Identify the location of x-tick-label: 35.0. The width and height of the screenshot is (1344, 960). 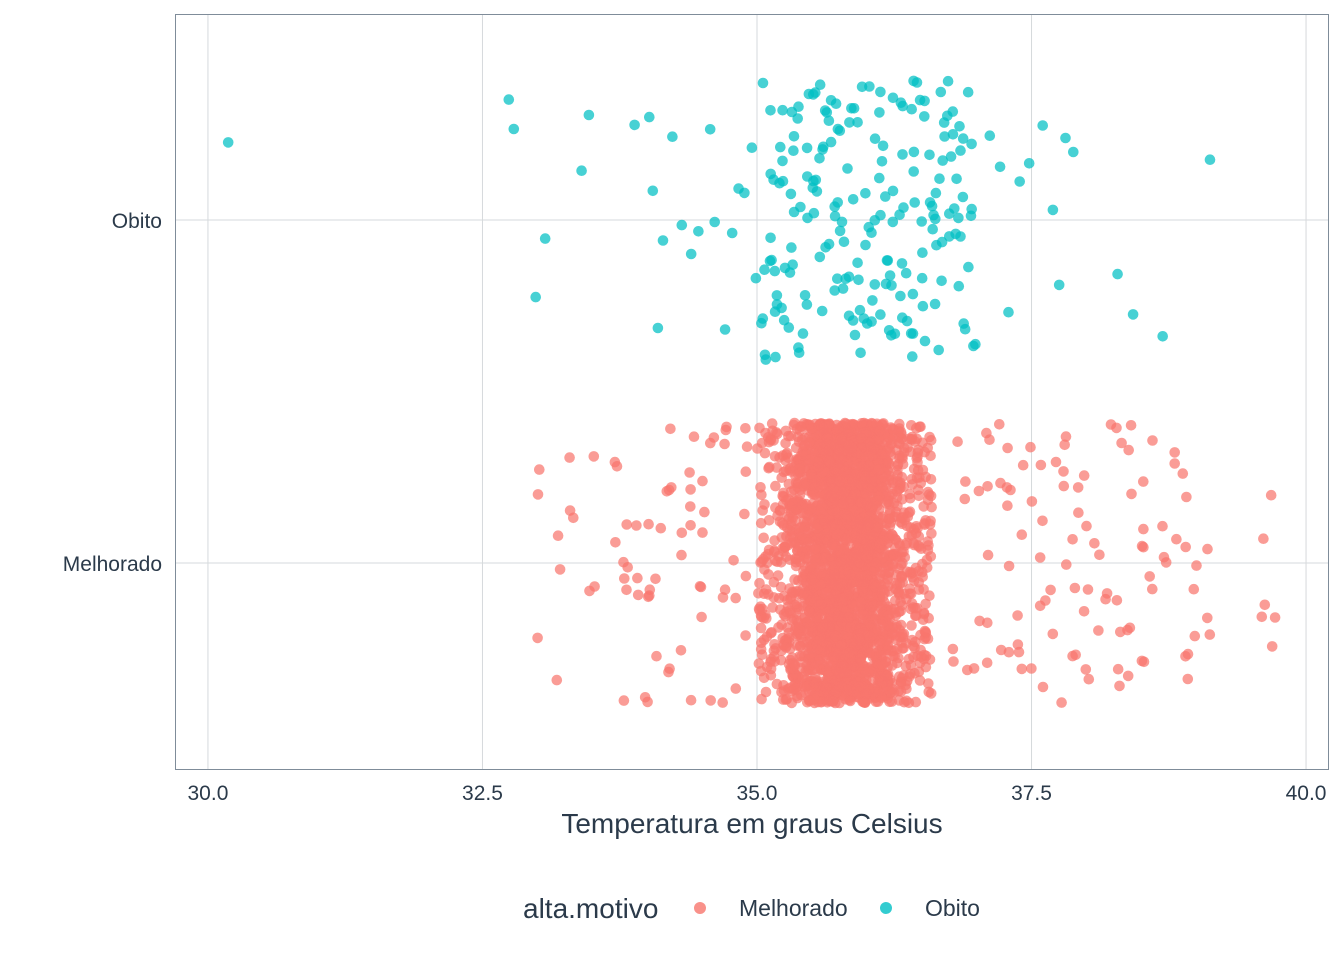
(757, 793).